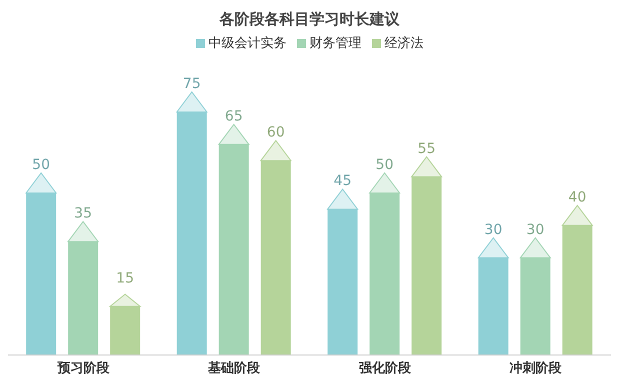 The height and width of the screenshot is (383, 619). Describe the element at coordinates (385, 368) in the screenshot. I see `x-tick-label: 强化阶段` at that location.